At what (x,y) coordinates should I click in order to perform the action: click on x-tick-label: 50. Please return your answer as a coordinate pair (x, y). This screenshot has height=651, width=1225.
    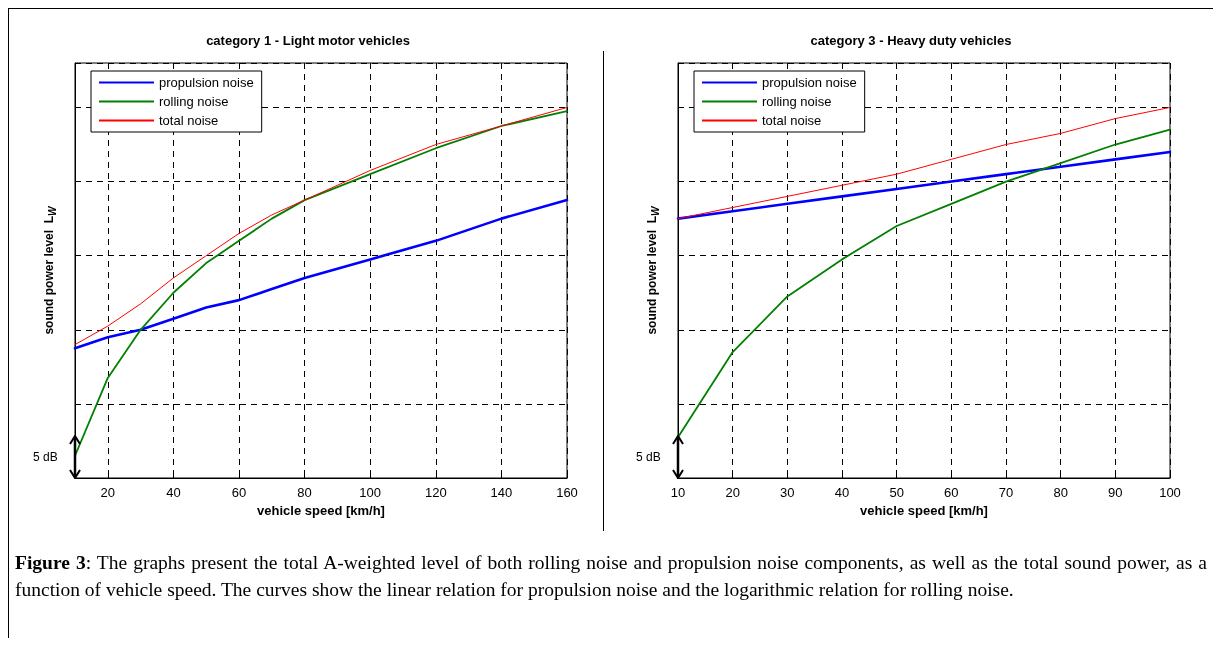
    Looking at the image, I should click on (896, 492).